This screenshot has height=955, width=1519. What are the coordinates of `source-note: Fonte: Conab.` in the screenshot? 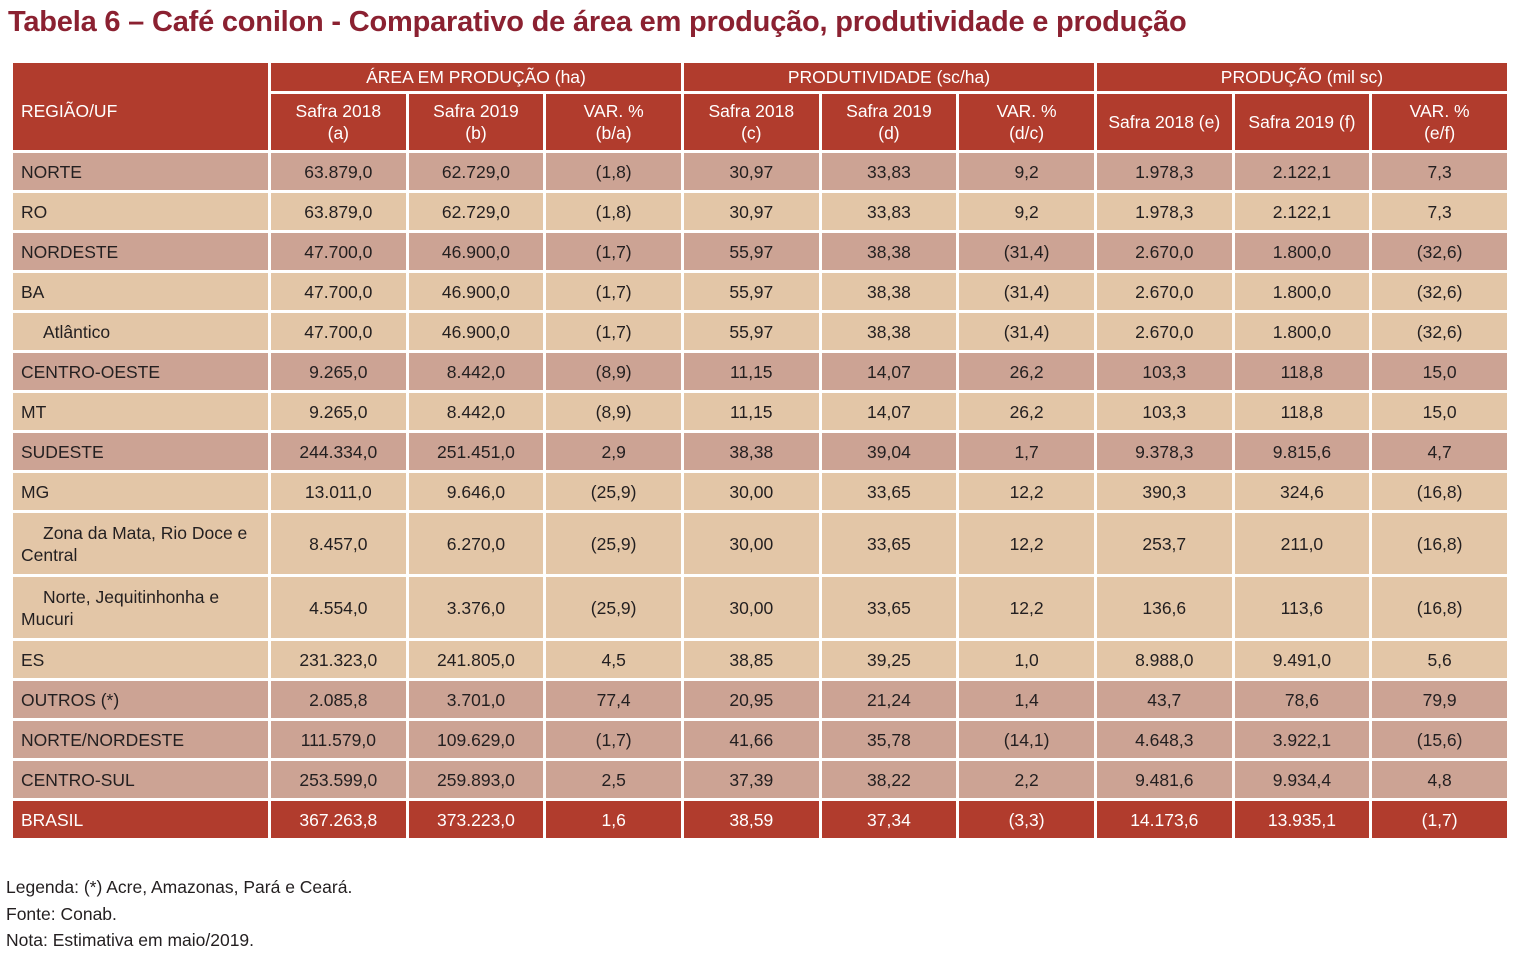 It's located at (61, 913).